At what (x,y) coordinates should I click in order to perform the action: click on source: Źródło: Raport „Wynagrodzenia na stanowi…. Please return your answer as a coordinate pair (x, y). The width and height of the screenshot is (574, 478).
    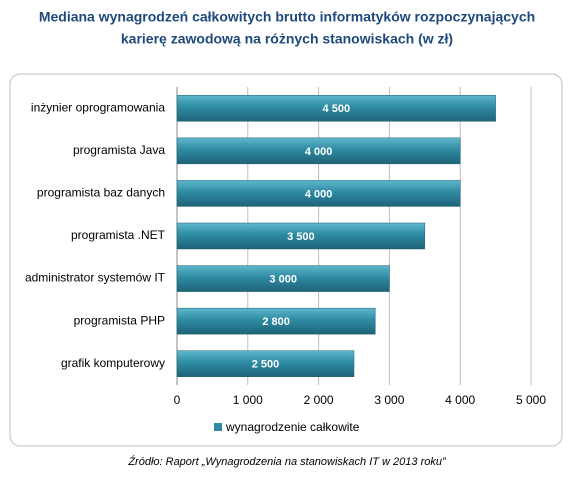
    Looking at the image, I should click on (287, 461).